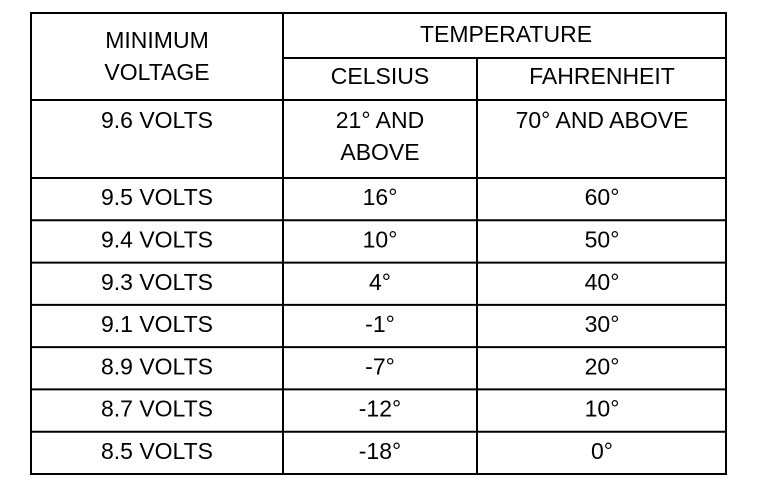  I want to click on cell-text: -12°, so click(380, 409).